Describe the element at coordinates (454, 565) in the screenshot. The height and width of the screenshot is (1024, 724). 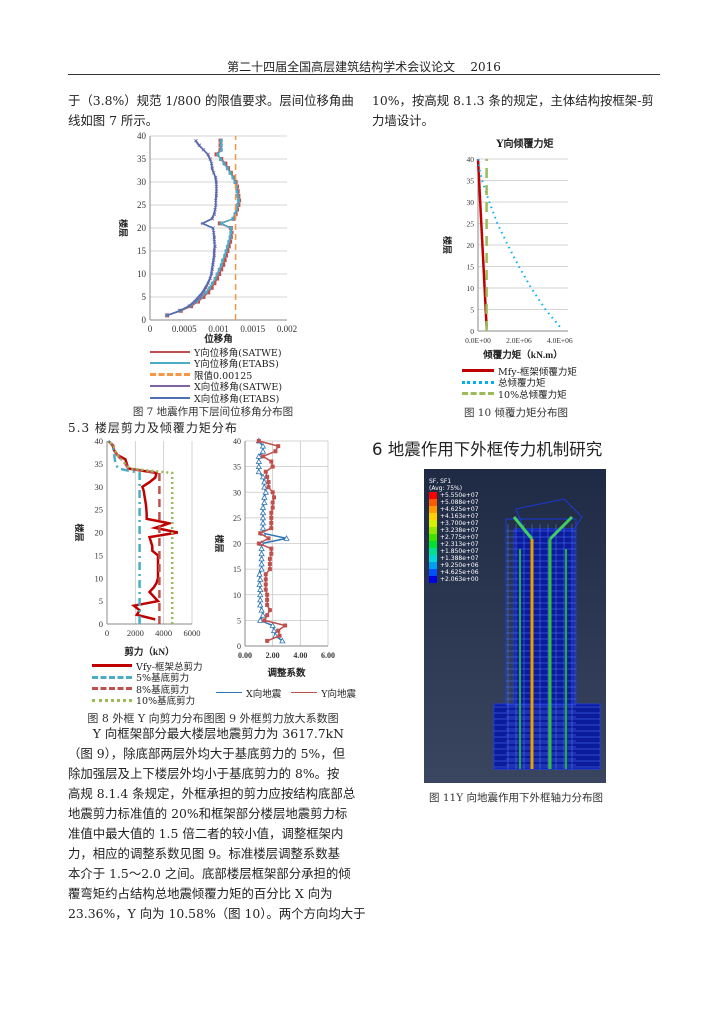
I see `fig11-legend-entry: +9.250e+06` at that location.